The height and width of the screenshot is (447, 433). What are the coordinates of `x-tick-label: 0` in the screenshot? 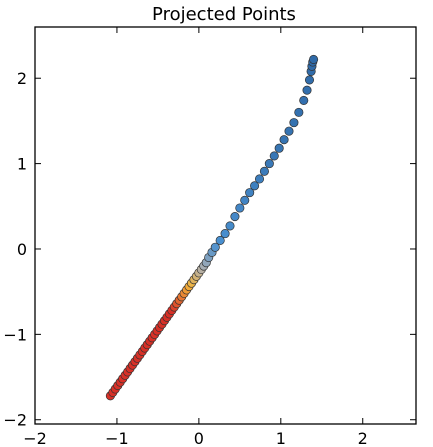 It's located at (199, 438).